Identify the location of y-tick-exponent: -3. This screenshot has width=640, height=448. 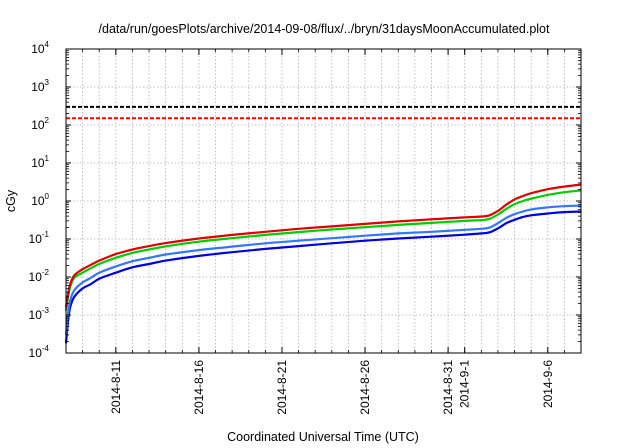
(46, 310).